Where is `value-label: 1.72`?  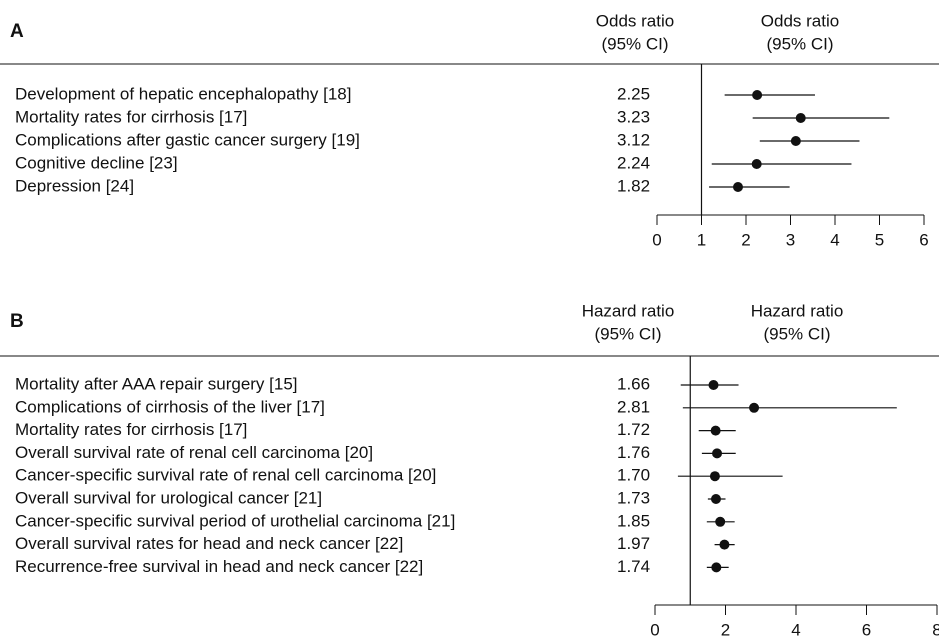 value-label: 1.72 is located at coordinates (633, 429).